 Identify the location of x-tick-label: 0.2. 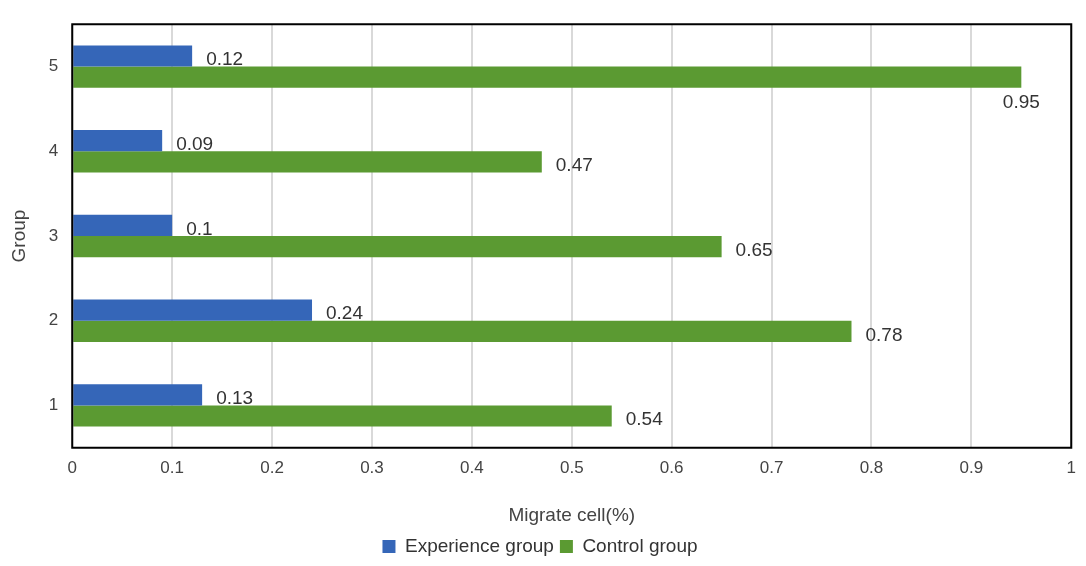
(272, 467).